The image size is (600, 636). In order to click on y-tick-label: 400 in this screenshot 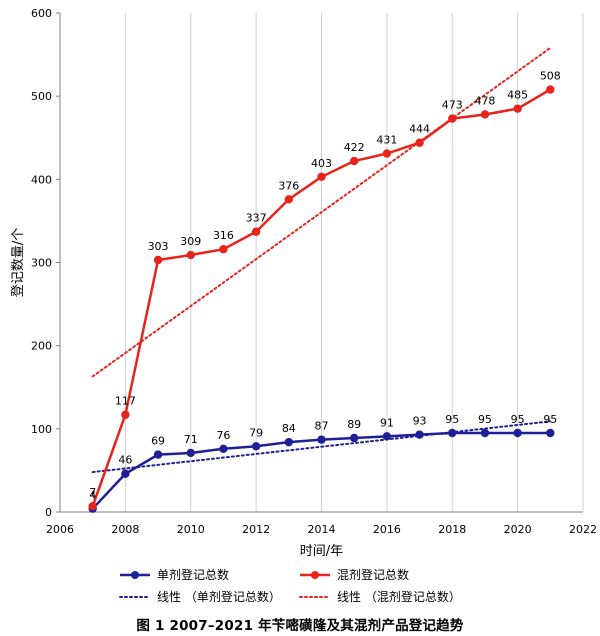, I will do `click(41, 179)`.